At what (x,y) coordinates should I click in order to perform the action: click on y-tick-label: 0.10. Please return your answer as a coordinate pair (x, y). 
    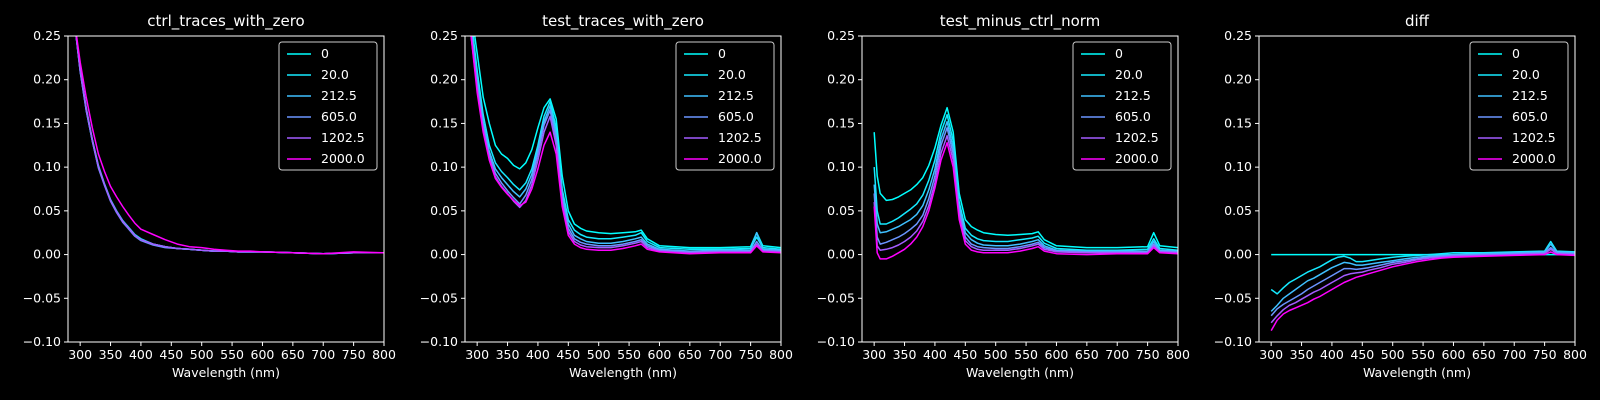
    Looking at the image, I should click on (841, 166).